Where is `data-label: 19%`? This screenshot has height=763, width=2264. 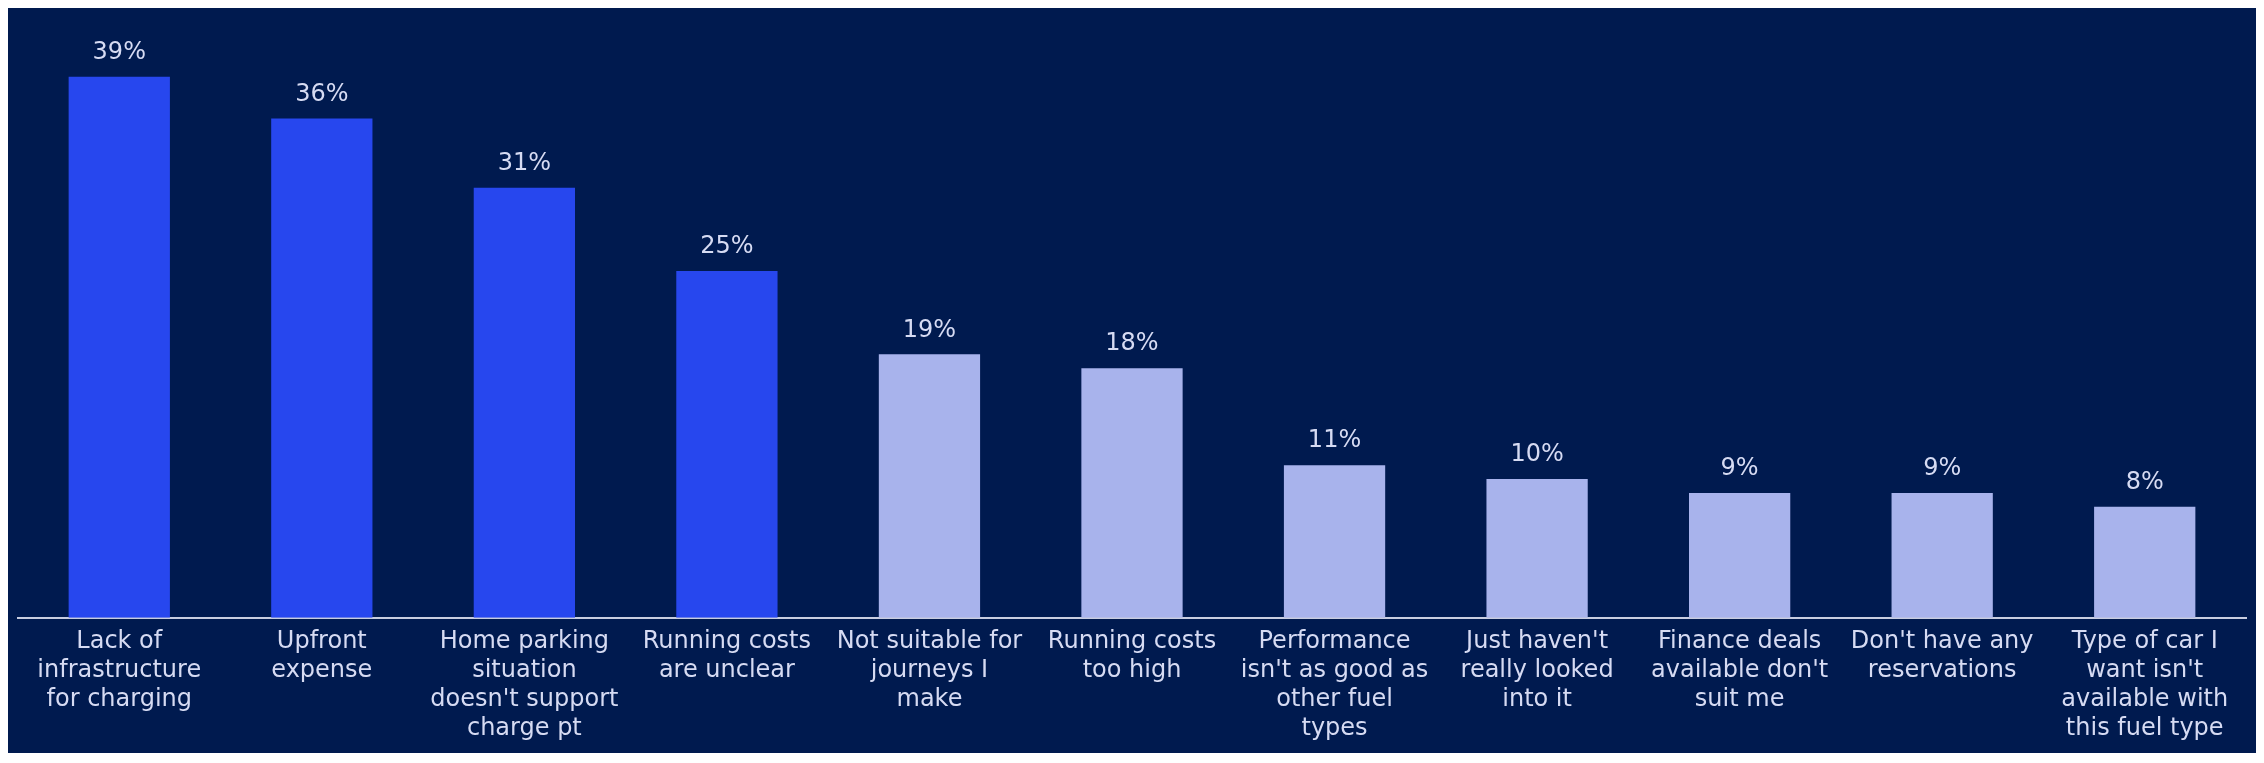 data-label: 19% is located at coordinates (929, 328).